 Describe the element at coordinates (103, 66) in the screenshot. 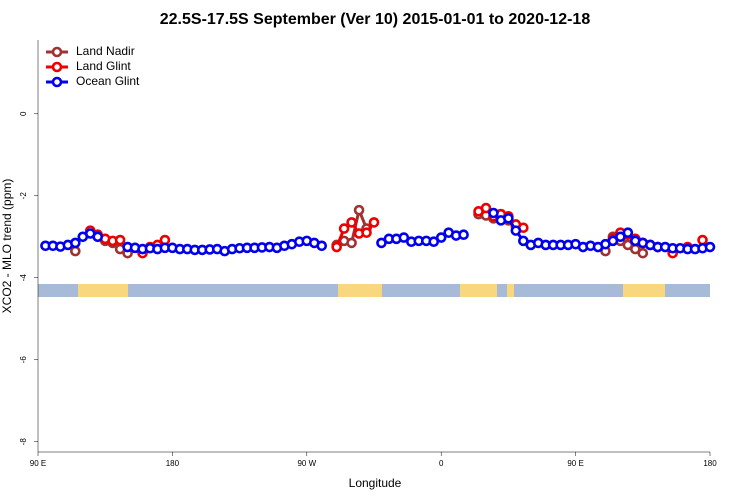

I see `legend-label: Land Glint` at that location.